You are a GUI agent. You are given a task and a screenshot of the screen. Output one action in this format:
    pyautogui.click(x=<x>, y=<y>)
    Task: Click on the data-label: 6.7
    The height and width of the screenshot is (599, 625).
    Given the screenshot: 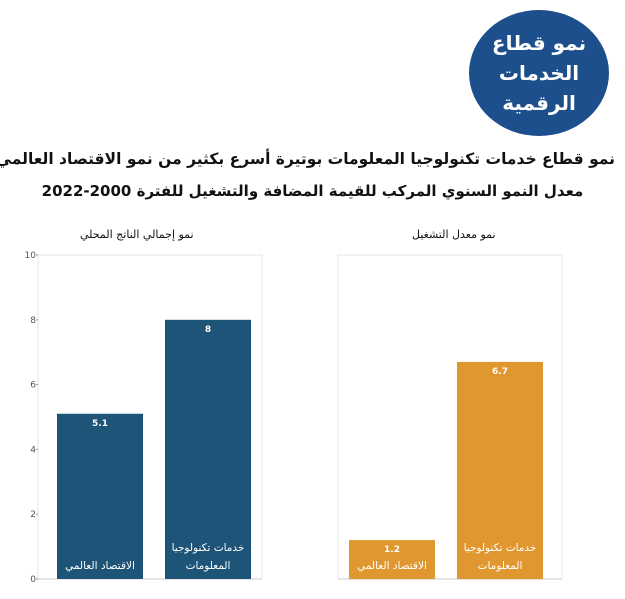 What is the action you would take?
    pyautogui.click(x=500, y=372)
    